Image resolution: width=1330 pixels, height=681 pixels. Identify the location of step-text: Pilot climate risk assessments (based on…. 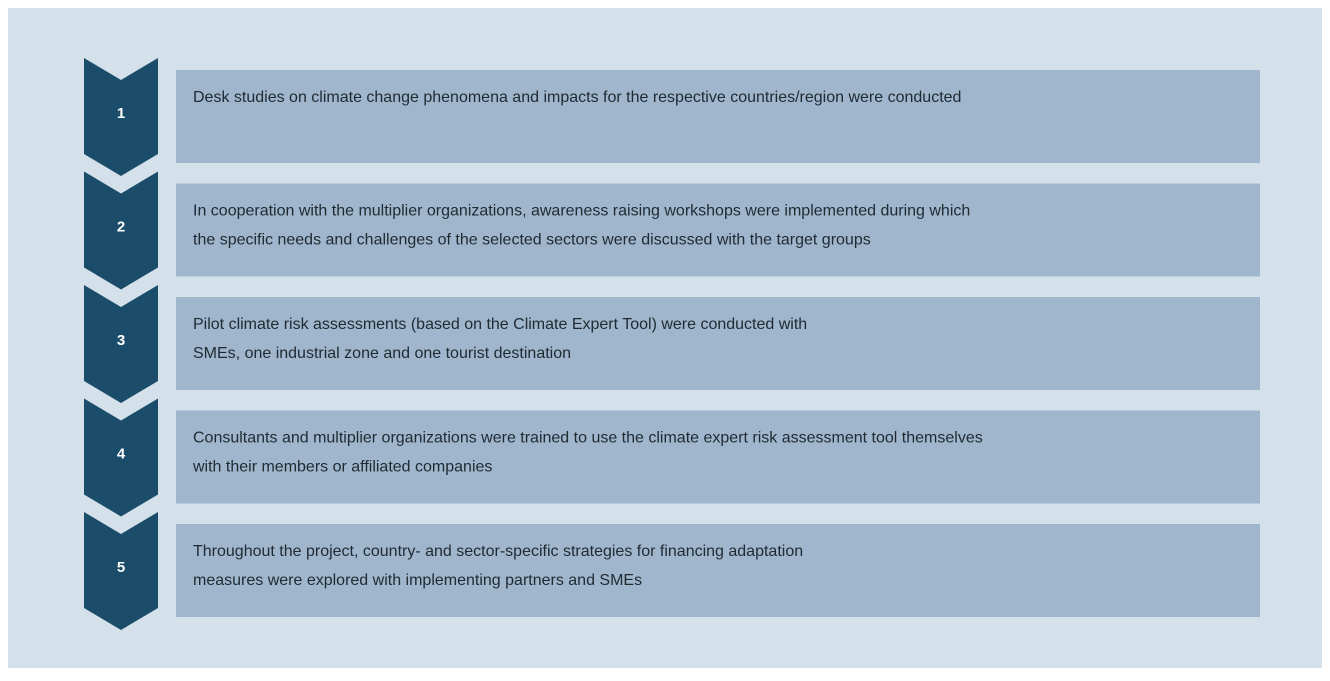
(500, 324).